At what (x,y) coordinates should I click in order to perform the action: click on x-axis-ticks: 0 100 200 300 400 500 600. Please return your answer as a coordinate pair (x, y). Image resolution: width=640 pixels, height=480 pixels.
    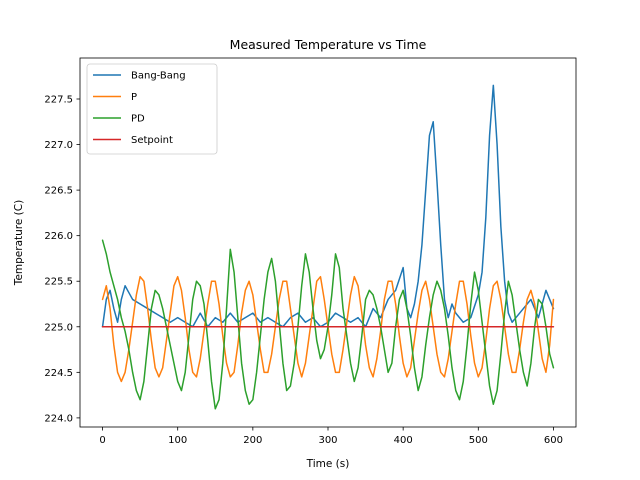
    Looking at the image, I should click on (331, 436).